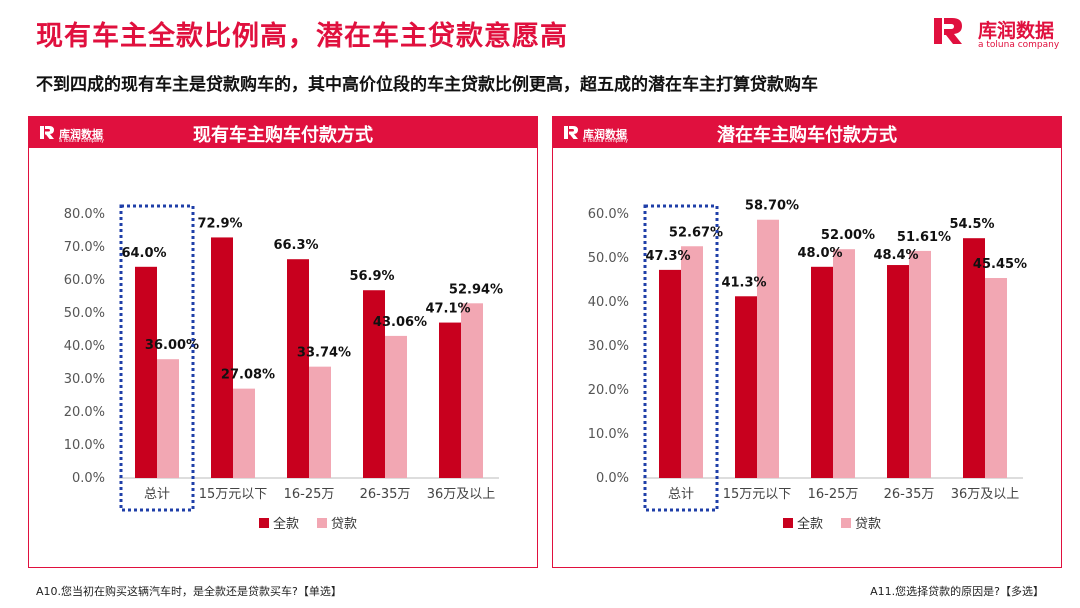  Describe the element at coordinates (371, 276) in the screenshot. I see `data-label-full: 56.9%` at that location.